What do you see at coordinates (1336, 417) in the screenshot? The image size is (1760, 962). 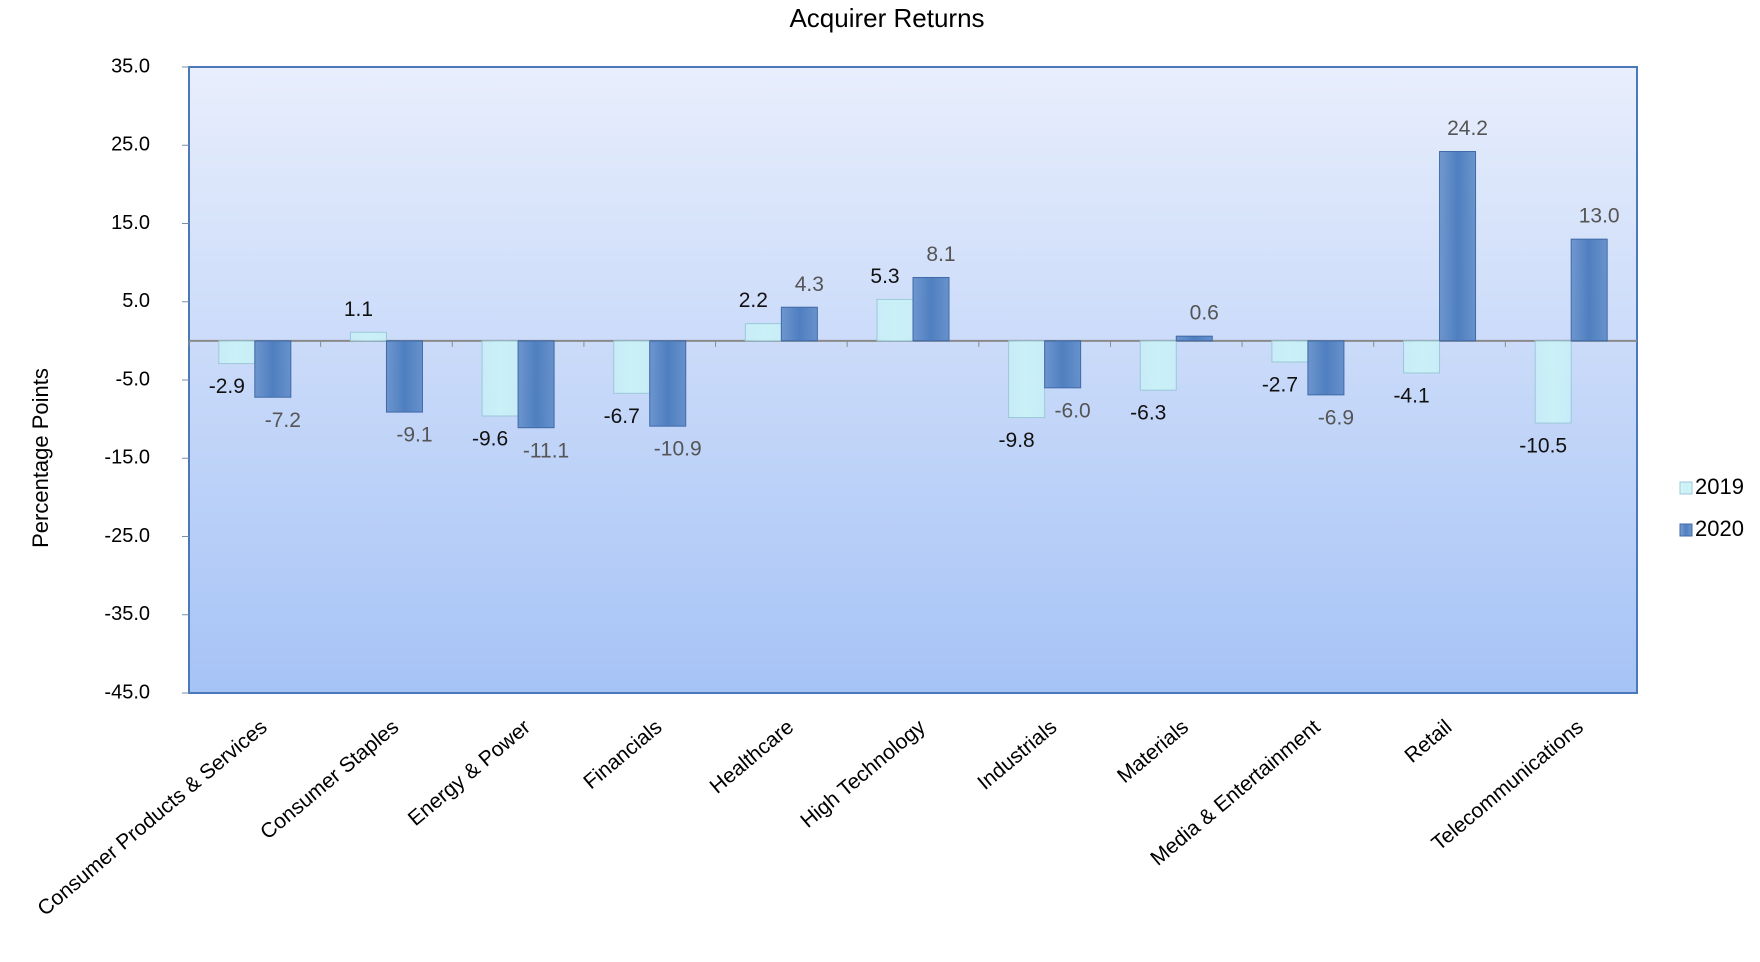 I see `data-label: -6.9` at bounding box center [1336, 417].